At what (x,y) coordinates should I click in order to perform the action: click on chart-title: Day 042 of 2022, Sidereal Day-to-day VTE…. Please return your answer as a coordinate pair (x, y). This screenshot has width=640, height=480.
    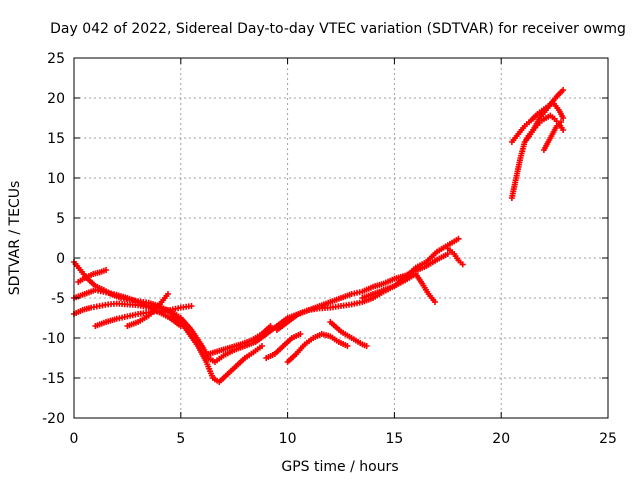
    Looking at the image, I should click on (338, 29).